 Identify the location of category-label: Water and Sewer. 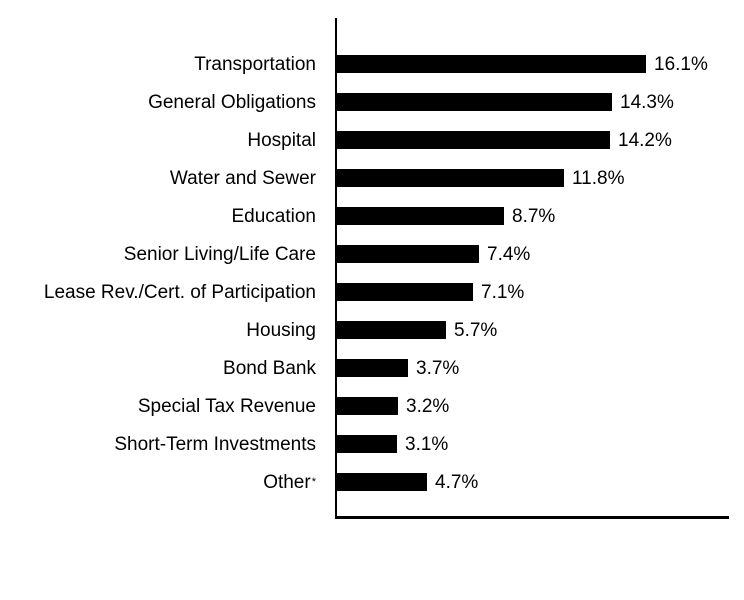
(242, 178).